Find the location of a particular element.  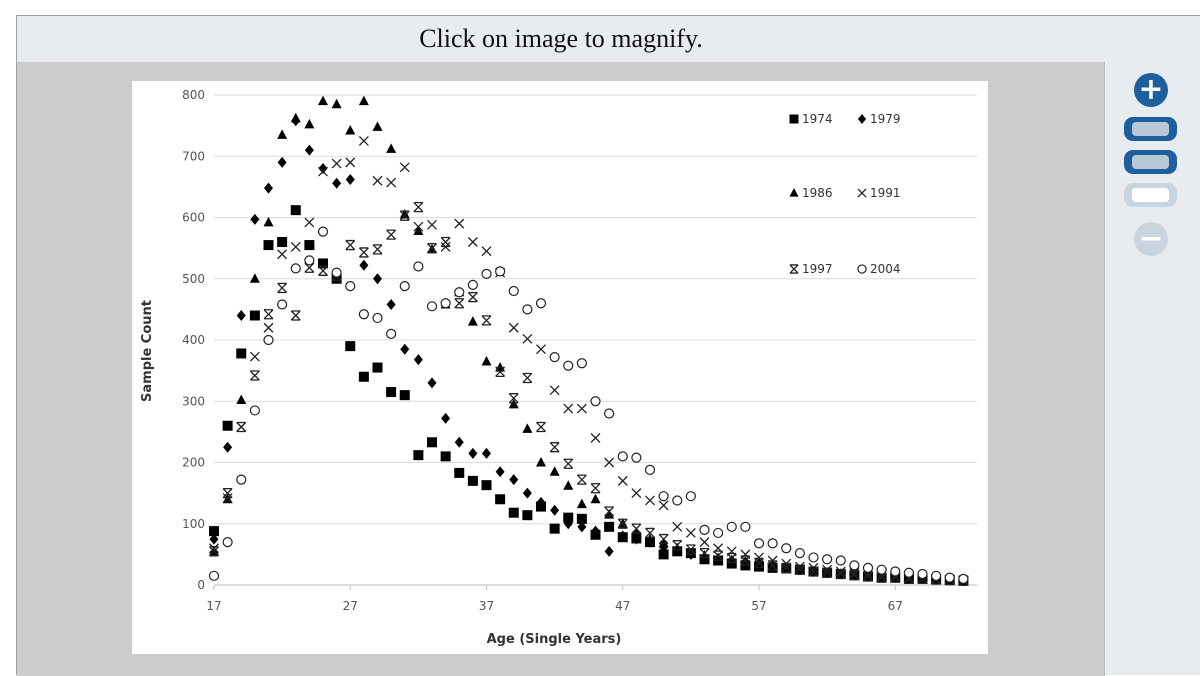

zoom-level-3-button is located at coordinates (1150, 195).